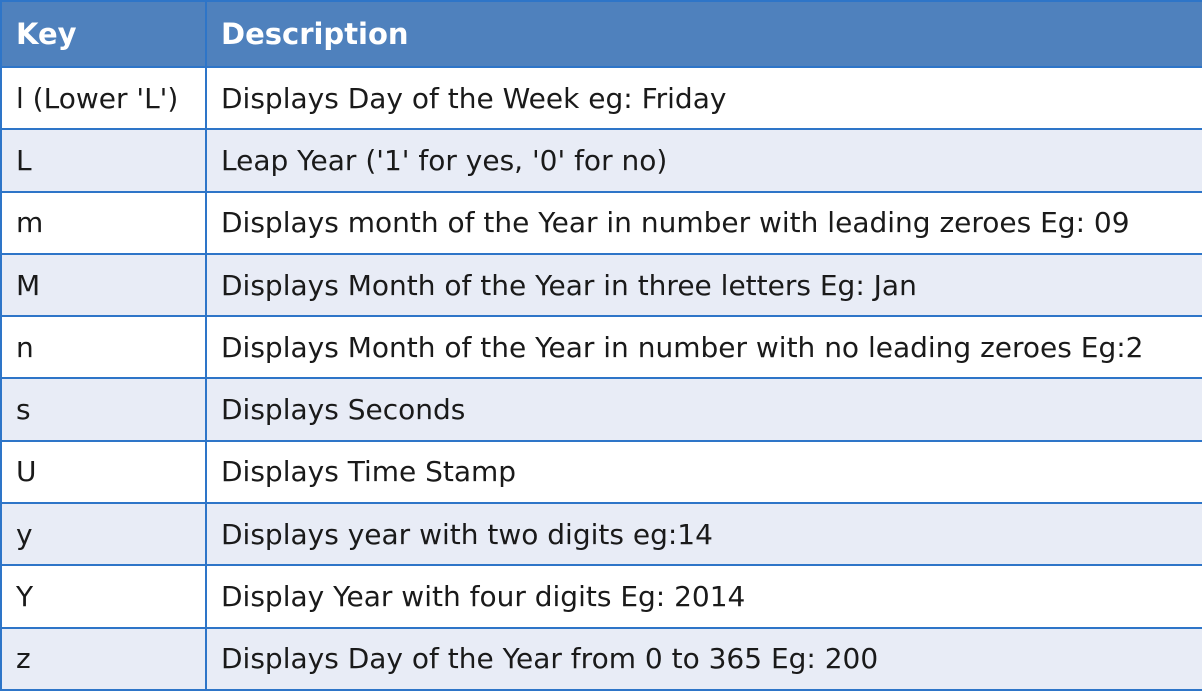 The width and height of the screenshot is (1202, 691). What do you see at coordinates (103, 409) in the screenshot?
I see `row-key: s` at bounding box center [103, 409].